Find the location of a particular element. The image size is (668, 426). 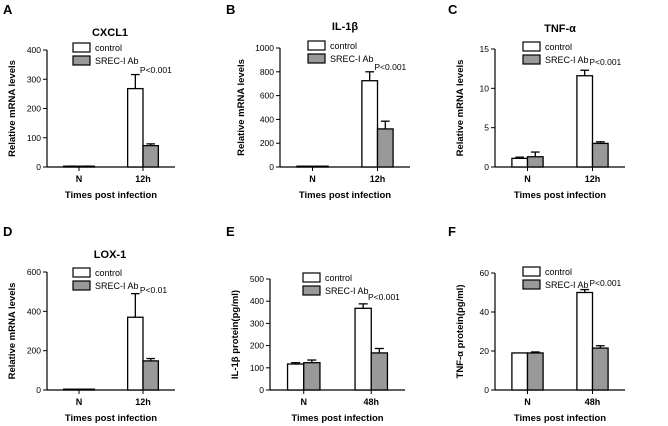

panel-label: A is located at coordinates (8, 9).